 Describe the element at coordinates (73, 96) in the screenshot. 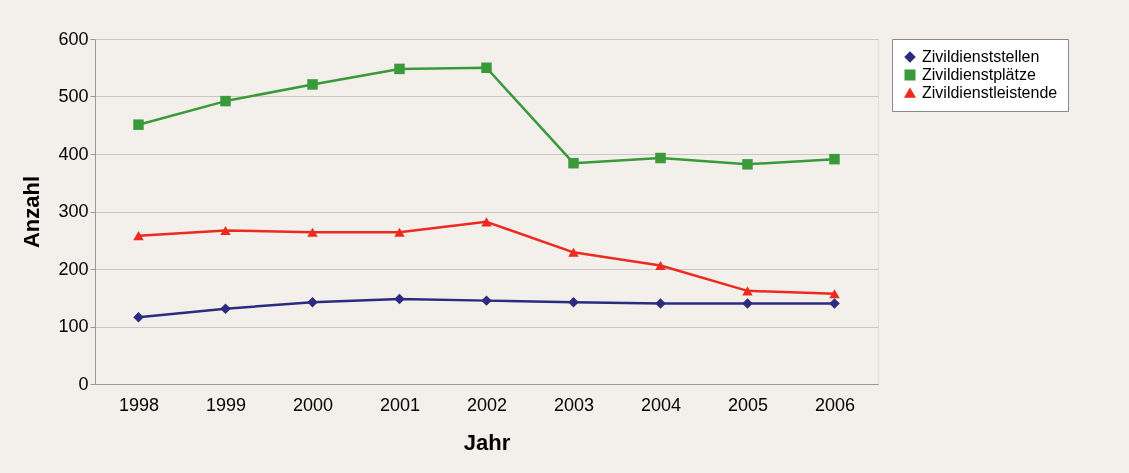

I see `y-tick-label: 500` at that location.